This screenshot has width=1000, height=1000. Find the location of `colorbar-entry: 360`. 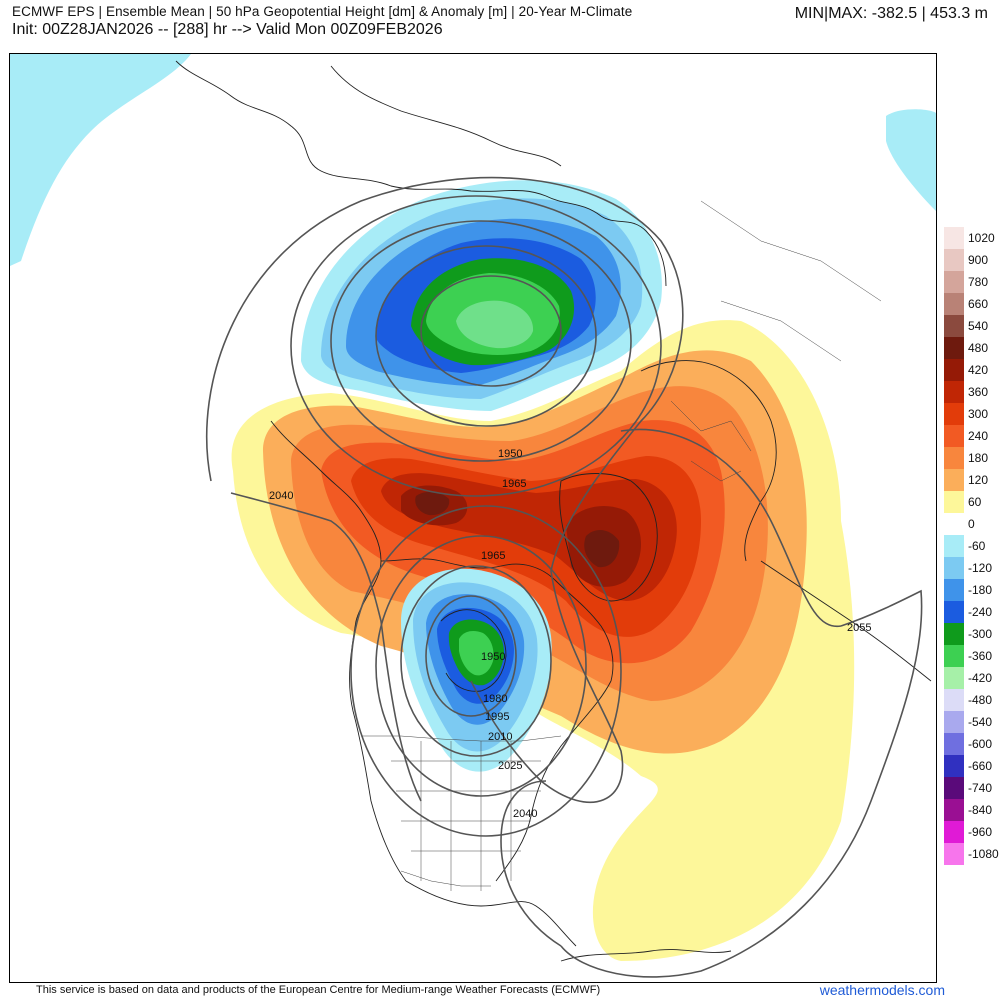

colorbar-entry: 360 is located at coordinates (972, 392).